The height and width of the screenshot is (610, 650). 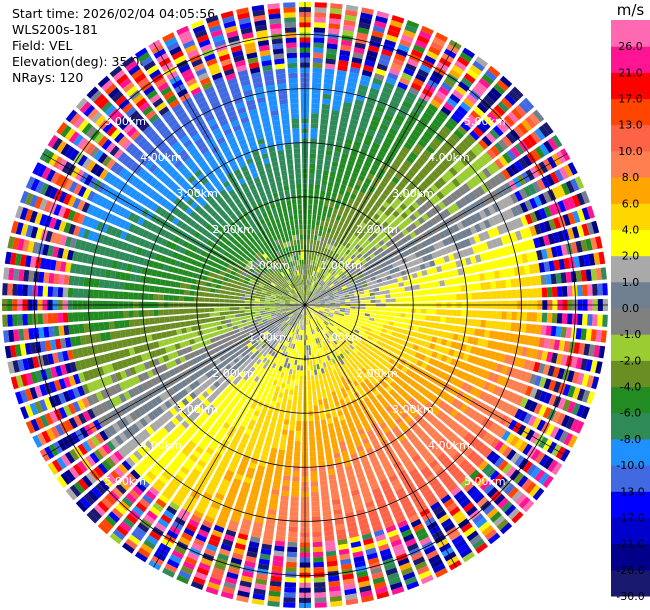 I want to click on ray, so click(x=441, y=233).